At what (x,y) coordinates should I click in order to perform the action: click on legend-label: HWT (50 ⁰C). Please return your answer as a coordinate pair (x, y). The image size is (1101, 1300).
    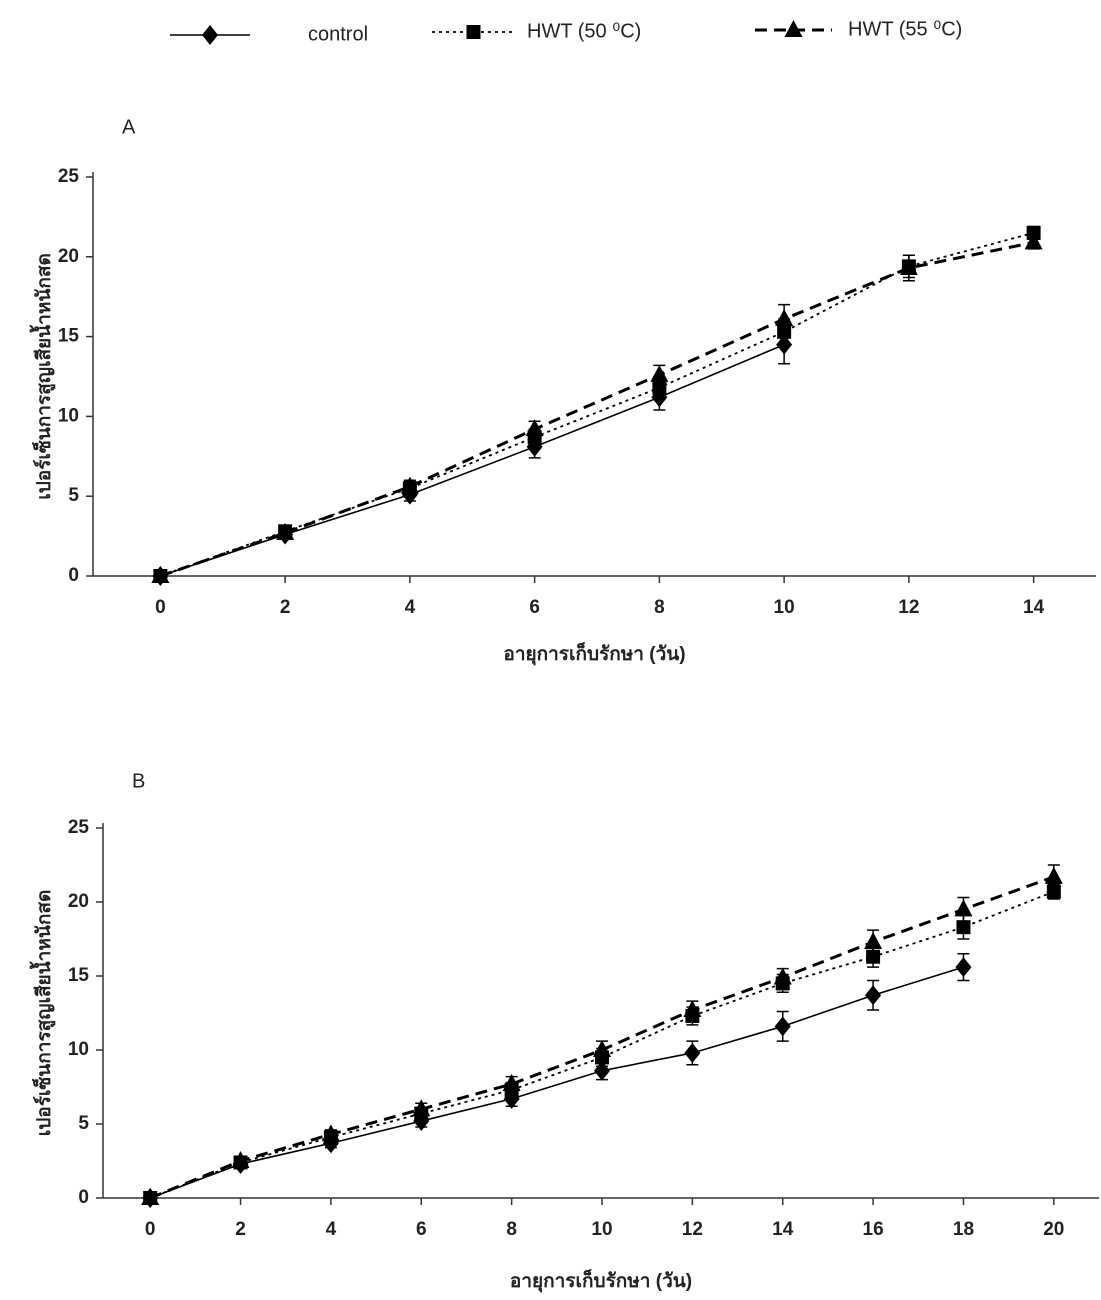
    Looking at the image, I should click on (584, 31).